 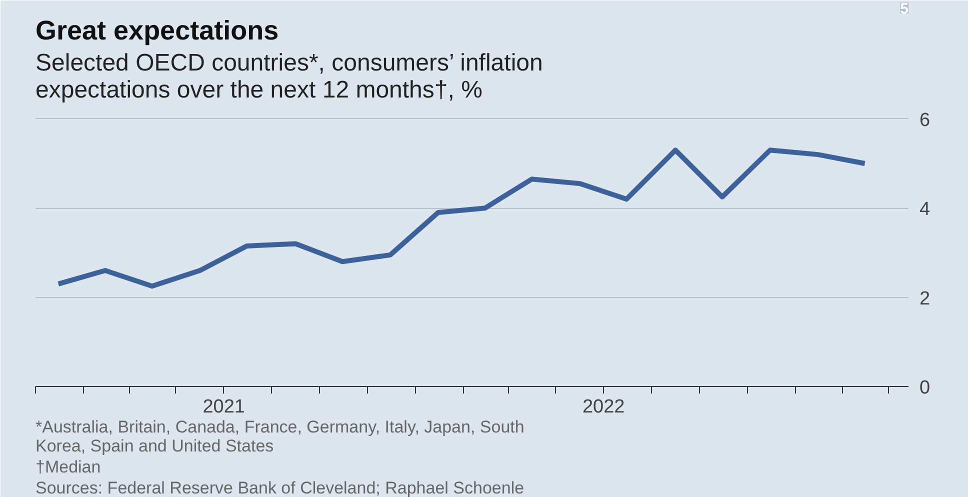 I want to click on chart-subtitle: Selected OECD countries*, consumers’ inflation expectations over the next 12 months†, %, so click(x=289, y=77).